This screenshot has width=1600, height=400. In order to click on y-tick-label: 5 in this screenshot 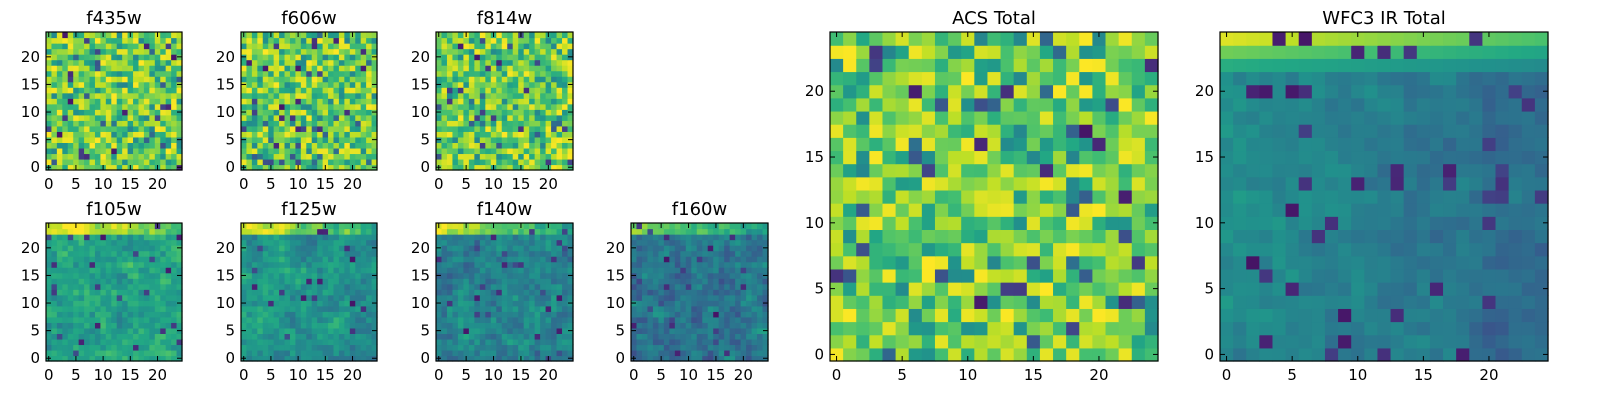, I will do `click(230, 331)`.